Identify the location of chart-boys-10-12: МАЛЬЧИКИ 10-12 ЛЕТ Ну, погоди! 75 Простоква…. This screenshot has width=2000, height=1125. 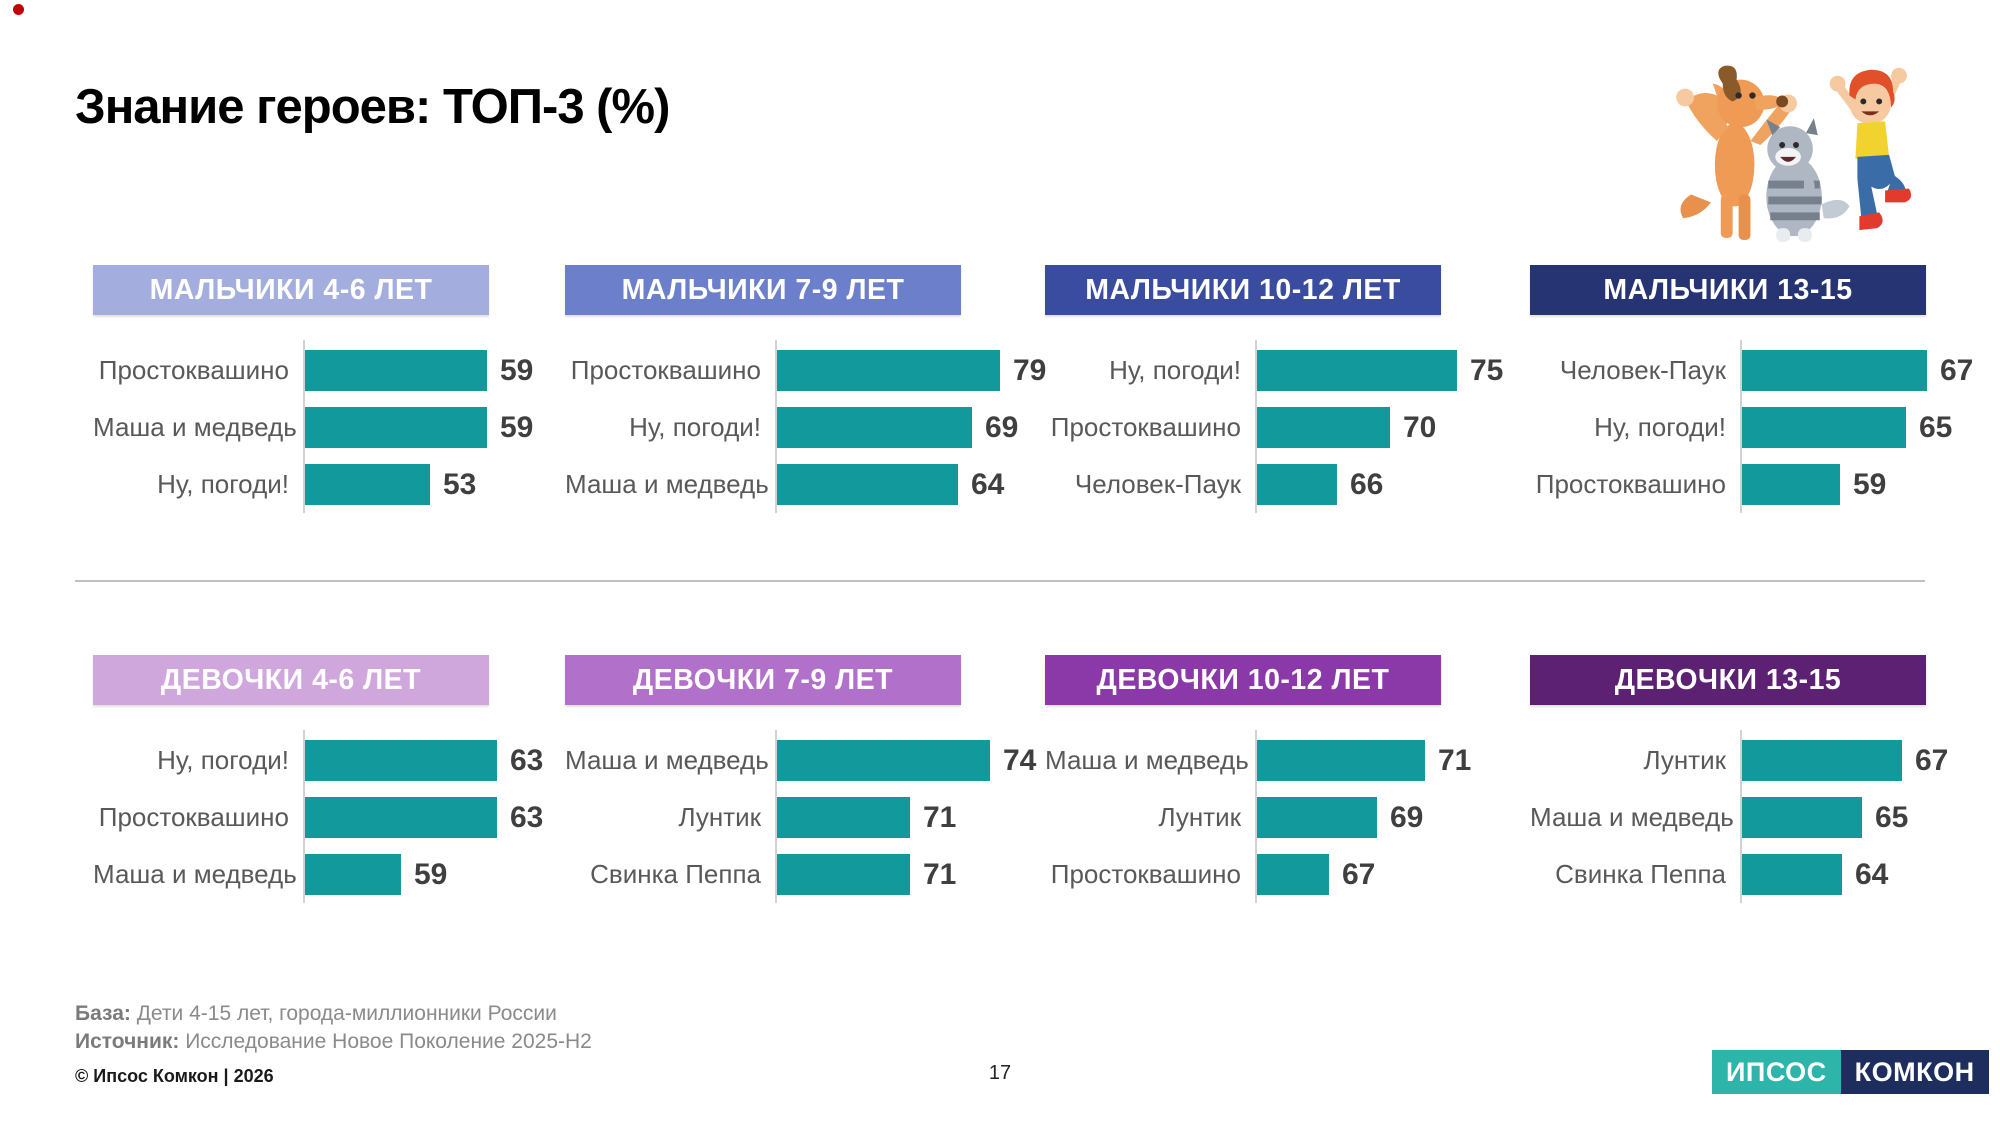
(1285, 393).